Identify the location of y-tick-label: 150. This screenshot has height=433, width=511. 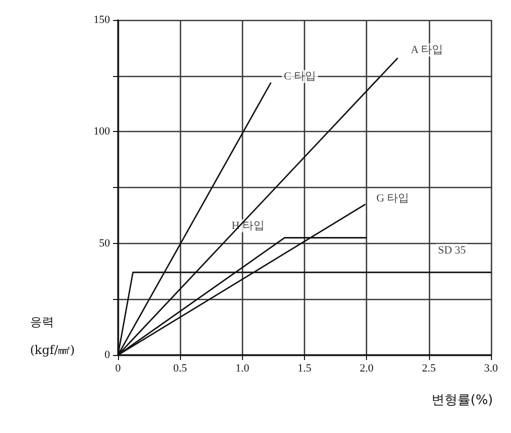
(102, 20).